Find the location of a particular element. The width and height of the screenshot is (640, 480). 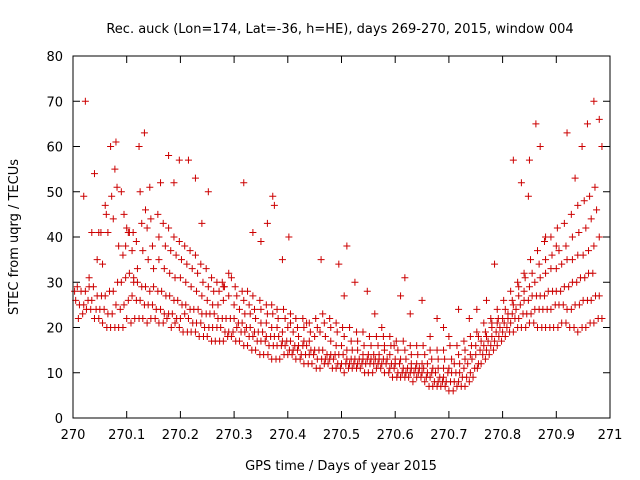

y-axis-label: STEC from uqrg / TECUs is located at coordinates (14, 237).